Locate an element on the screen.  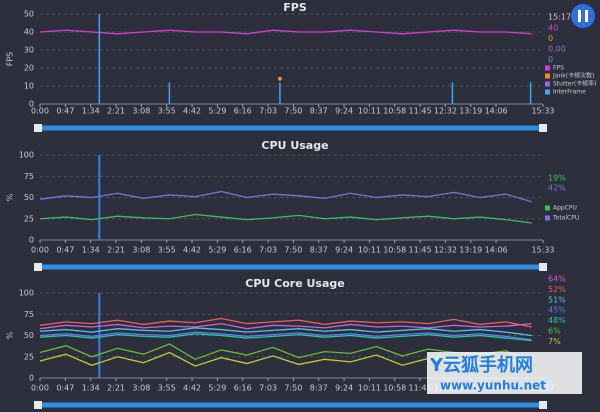
legend-label: TotalCPU is located at coordinates (565, 218).